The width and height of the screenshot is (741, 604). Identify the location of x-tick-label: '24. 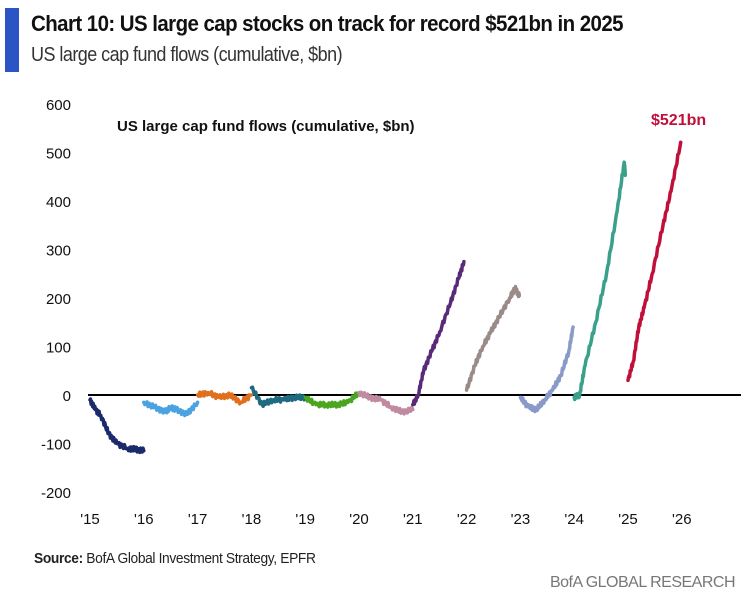
(574, 519).